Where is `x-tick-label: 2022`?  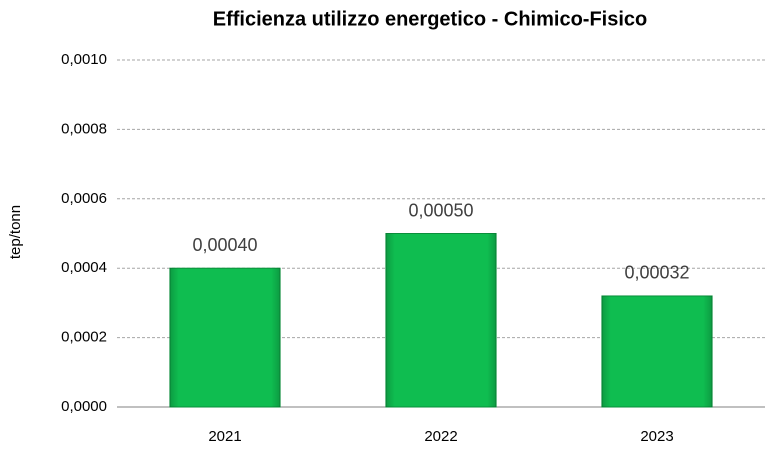 x-tick-label: 2022 is located at coordinates (440, 436).